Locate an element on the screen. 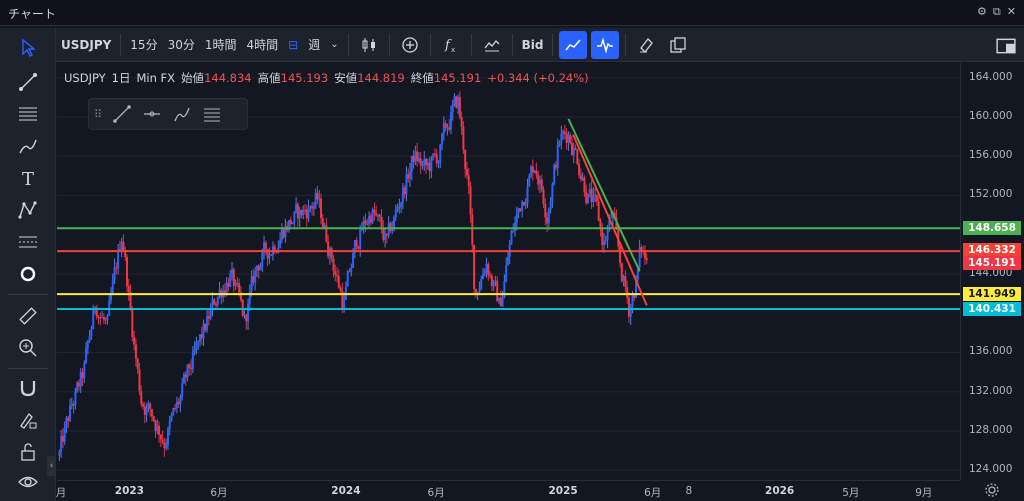 The image size is (1024, 501). price-tick-label: 156.000 is located at coordinates (991, 155).